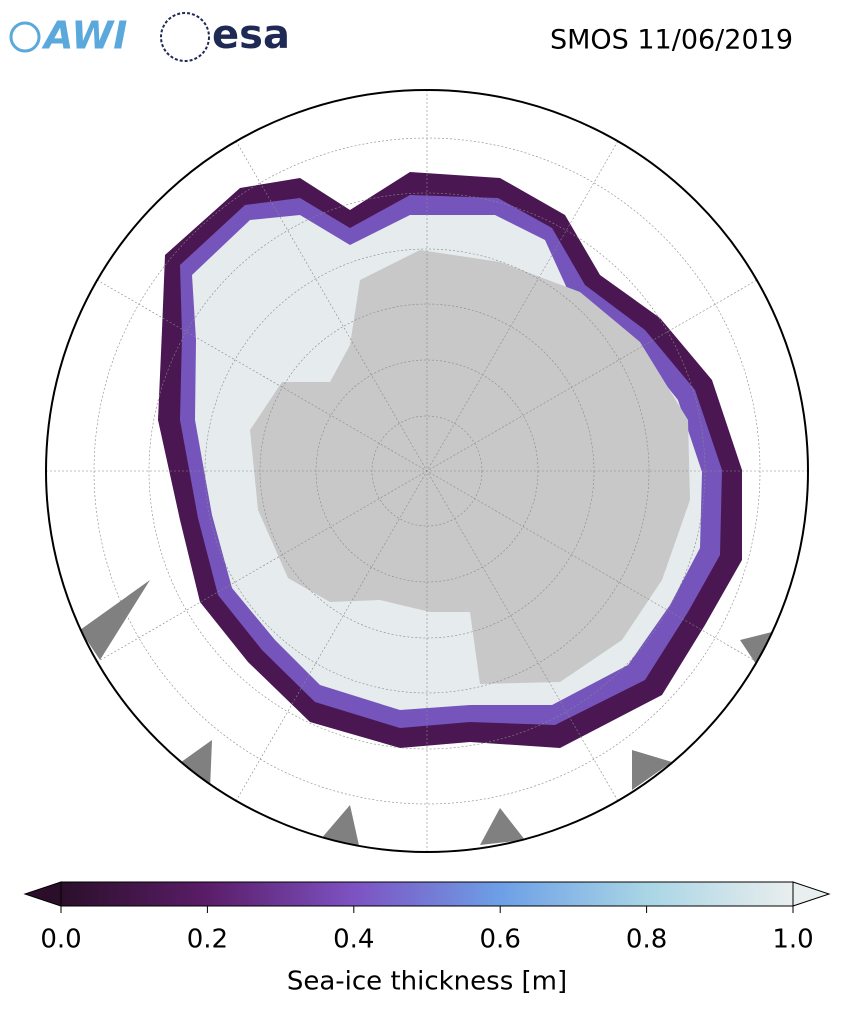 The width and height of the screenshot is (854, 1026). What do you see at coordinates (792, 940) in the screenshot?
I see `colorbar-tick-label: 1.0` at bounding box center [792, 940].